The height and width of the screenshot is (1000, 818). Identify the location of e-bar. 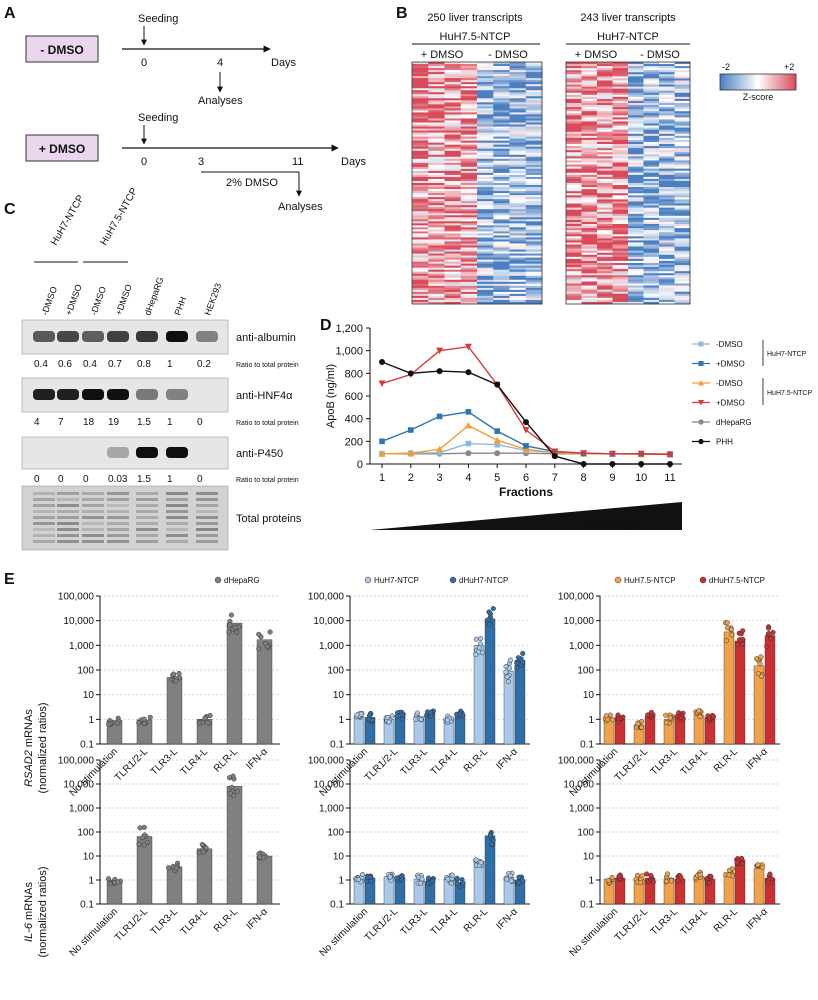
(520, 702).